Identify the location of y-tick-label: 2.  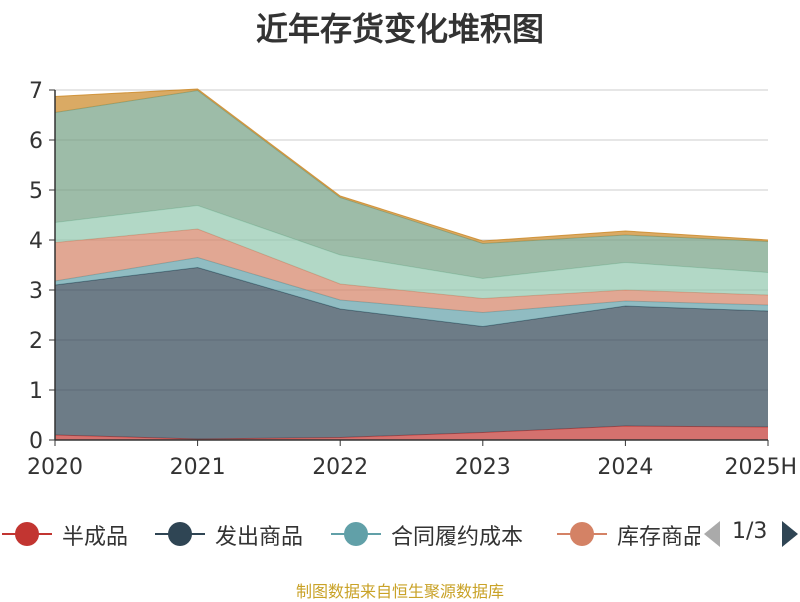
(36, 341).